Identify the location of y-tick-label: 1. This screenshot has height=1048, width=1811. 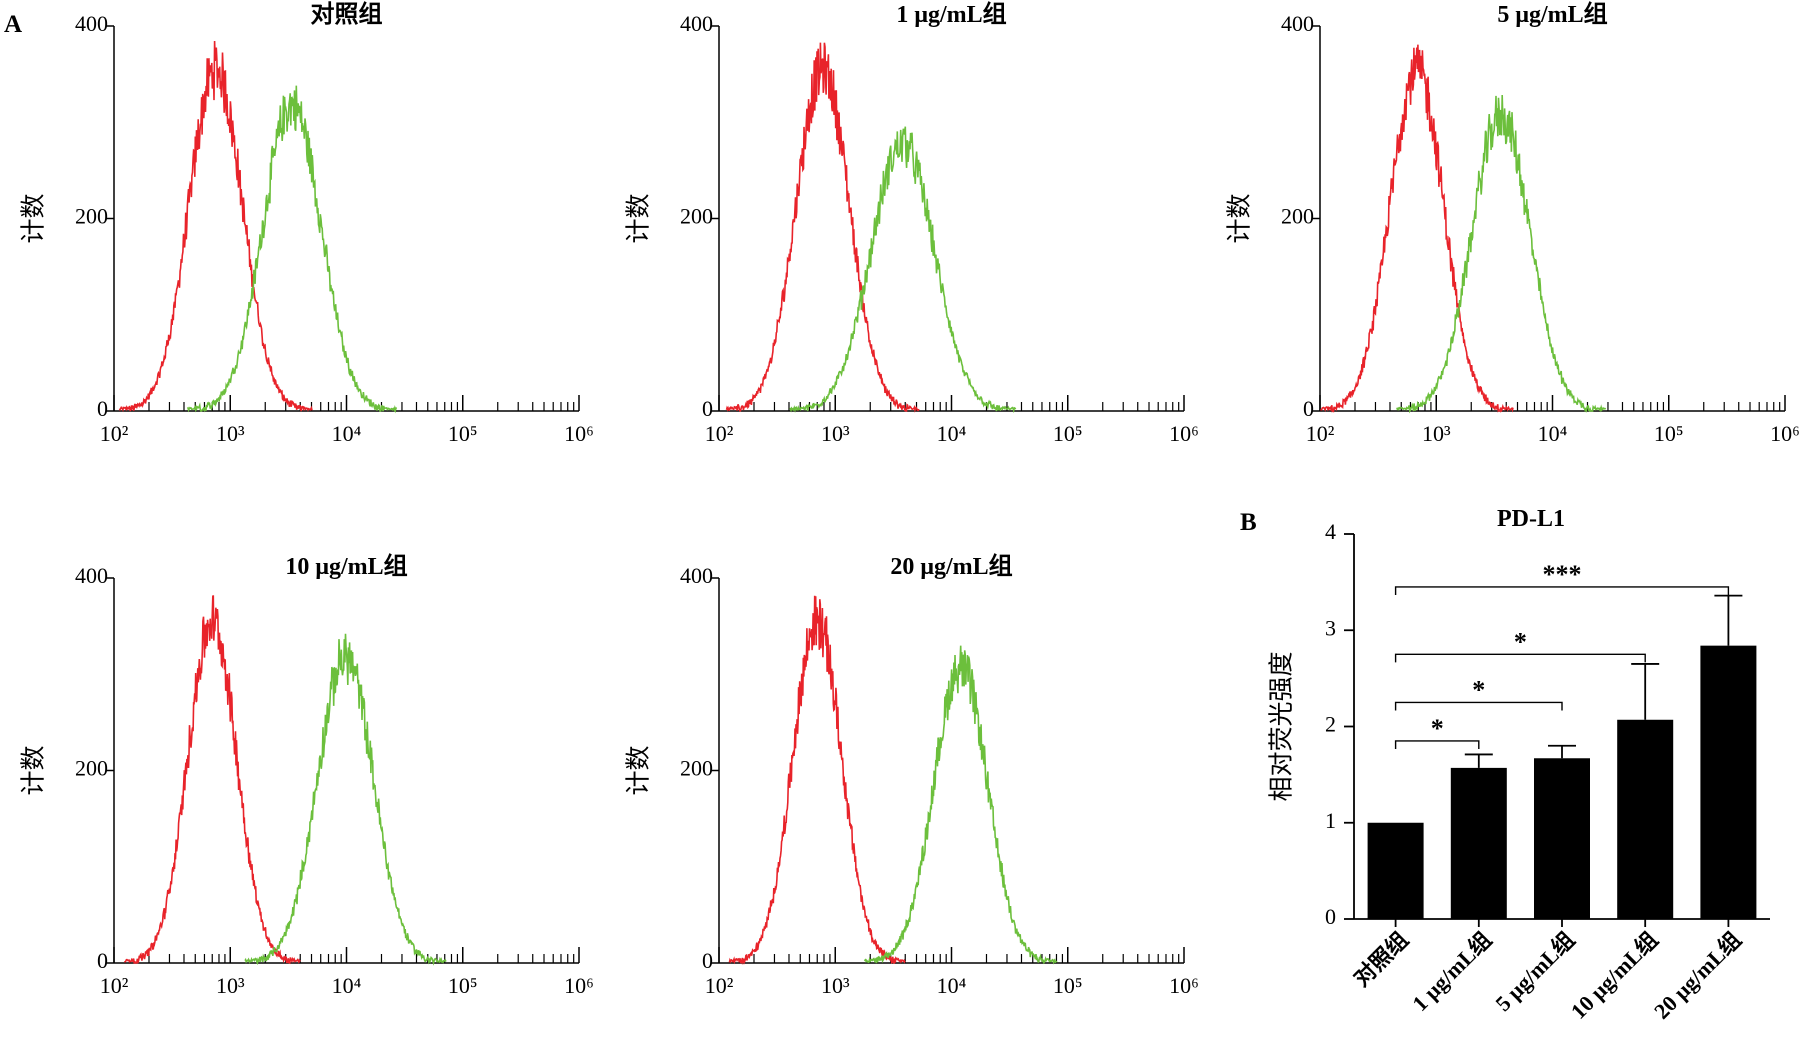
(1330, 820).